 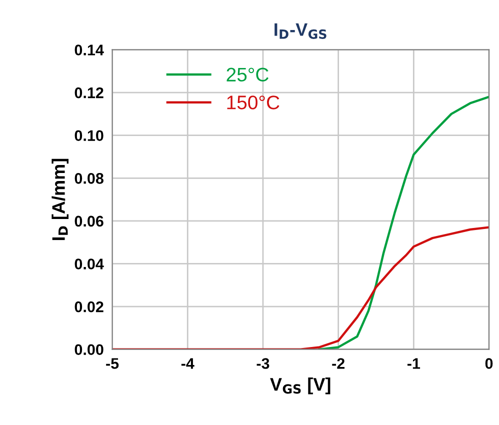 What do you see at coordinates (89, 264) in the screenshot?
I see `y-tick-label: 0.04` at bounding box center [89, 264].